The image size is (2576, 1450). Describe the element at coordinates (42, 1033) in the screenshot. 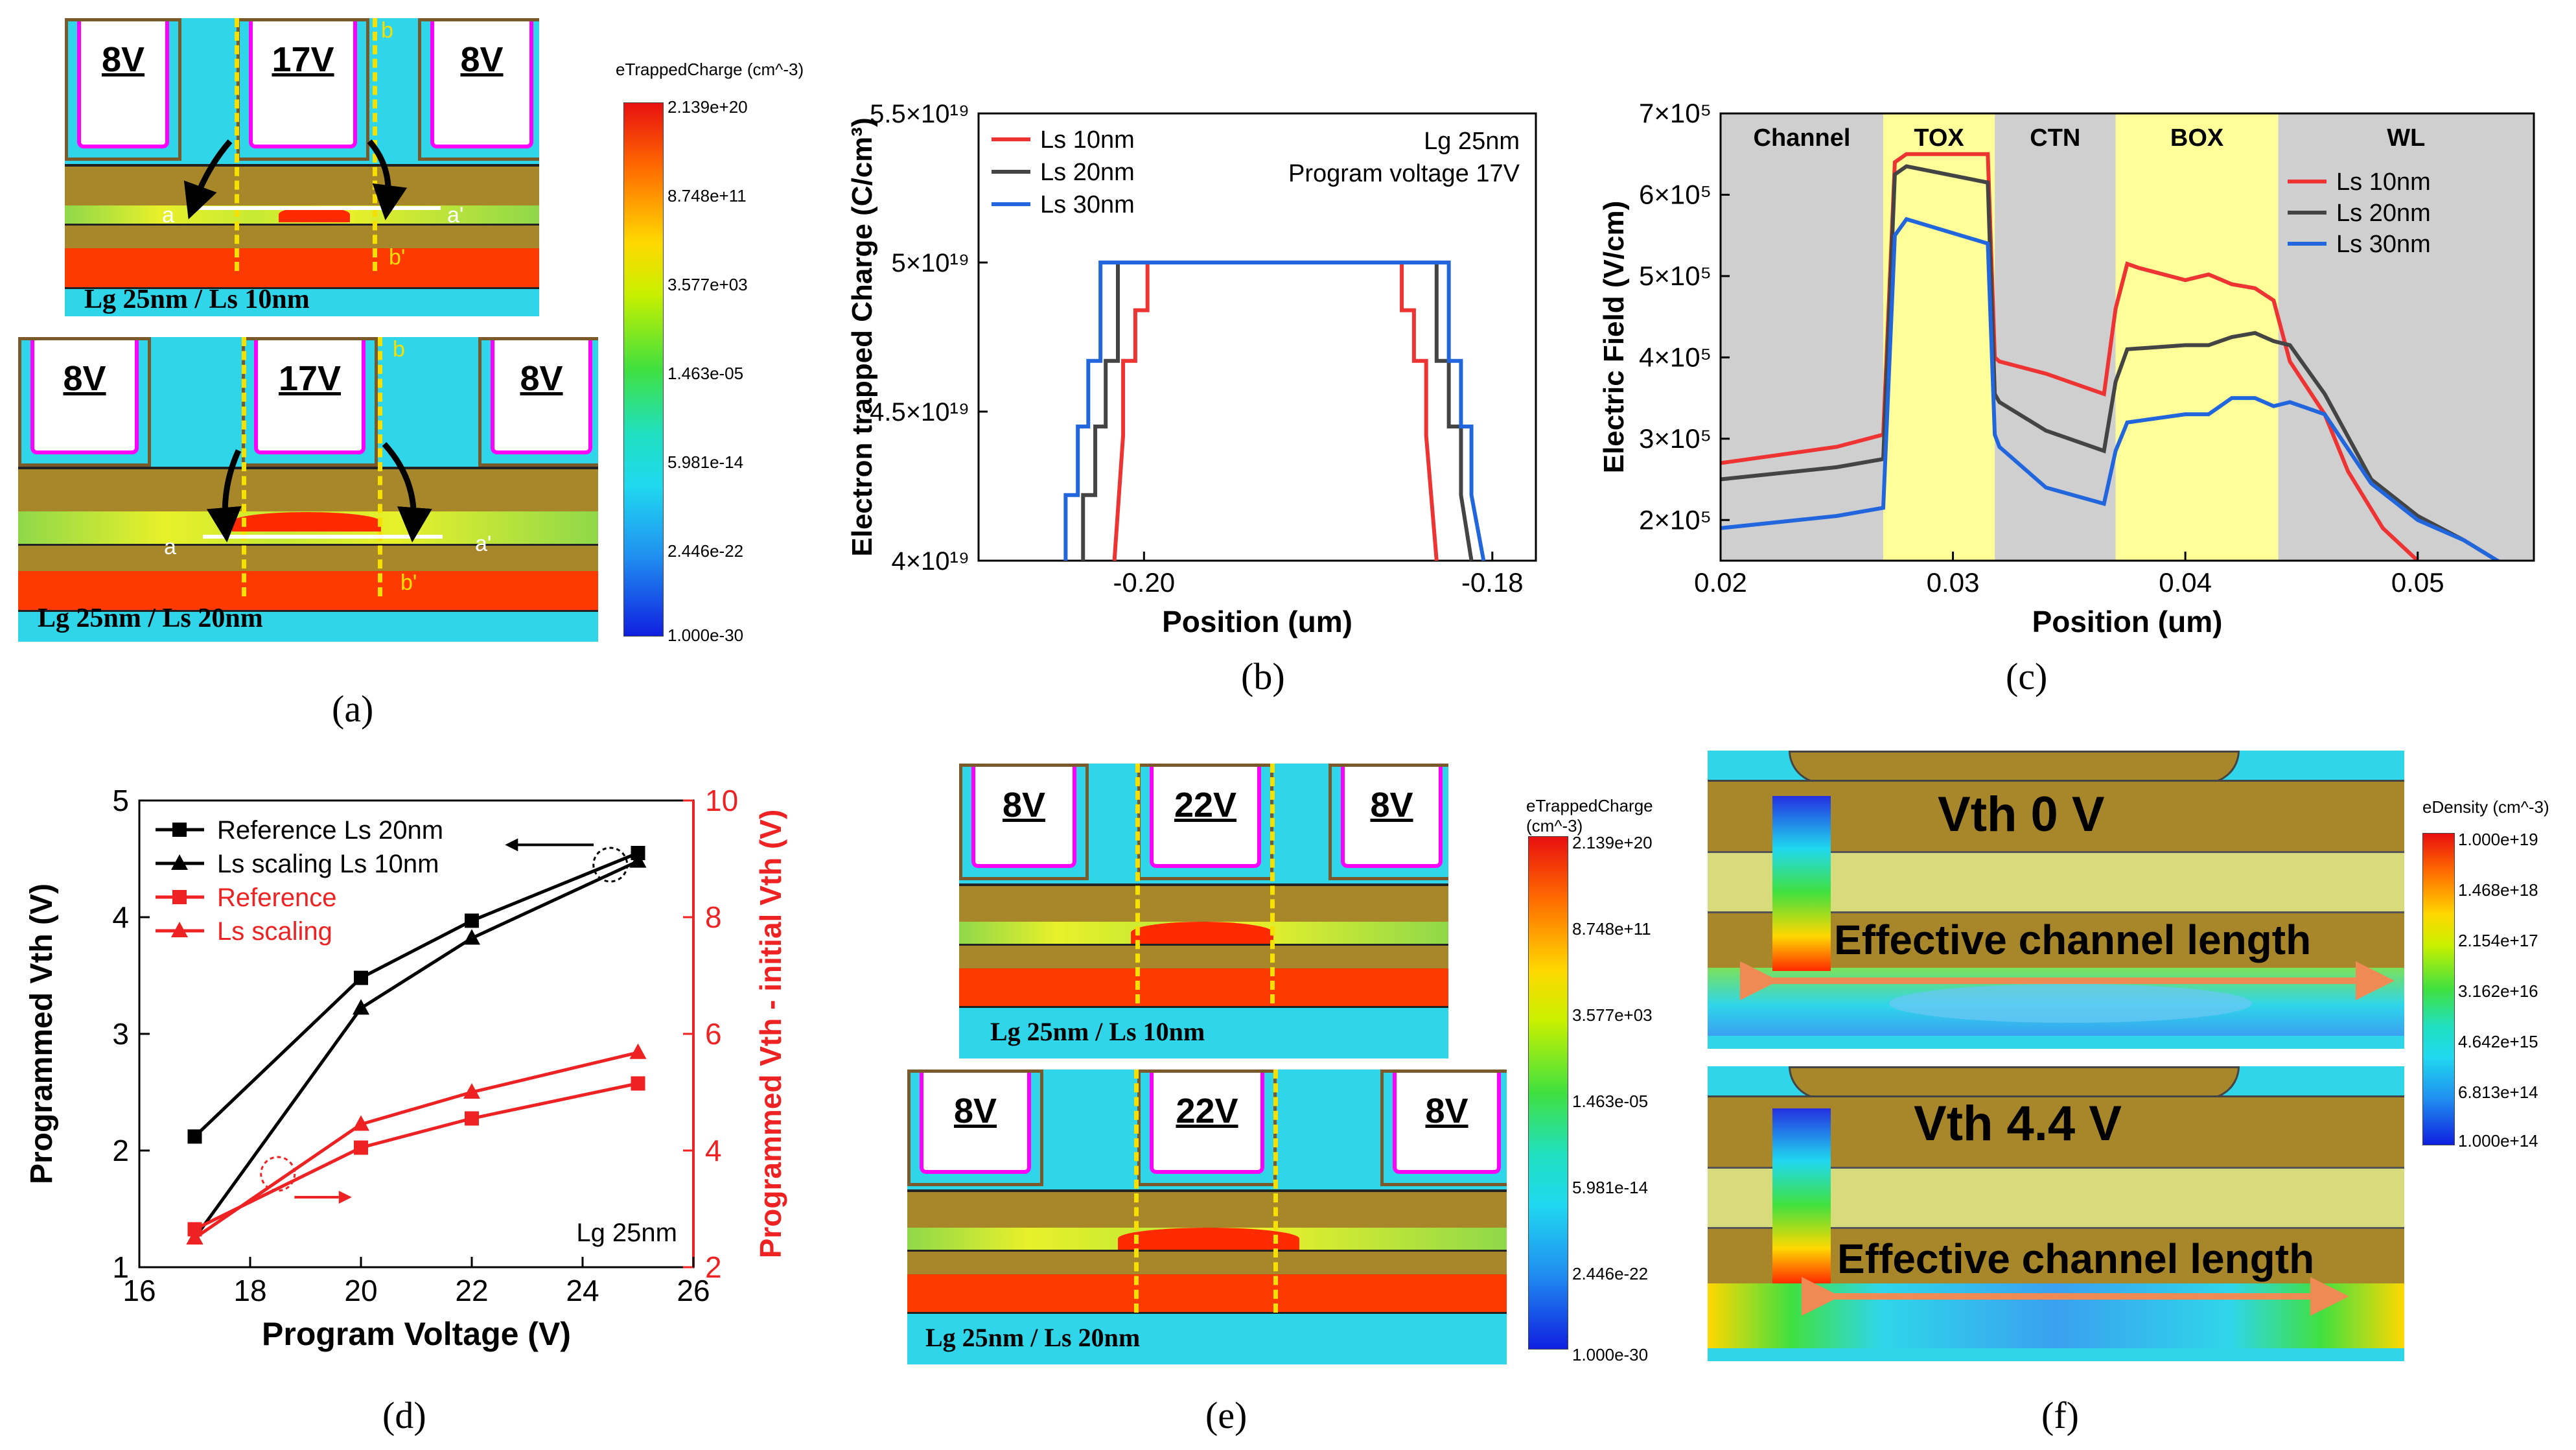

I see `y-axis-label: Programmed Vth (V)` at that location.